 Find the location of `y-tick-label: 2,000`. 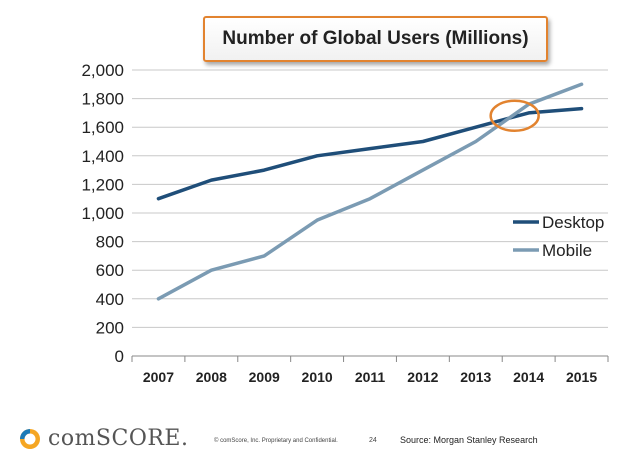

y-tick-label: 2,000 is located at coordinates (102, 70).